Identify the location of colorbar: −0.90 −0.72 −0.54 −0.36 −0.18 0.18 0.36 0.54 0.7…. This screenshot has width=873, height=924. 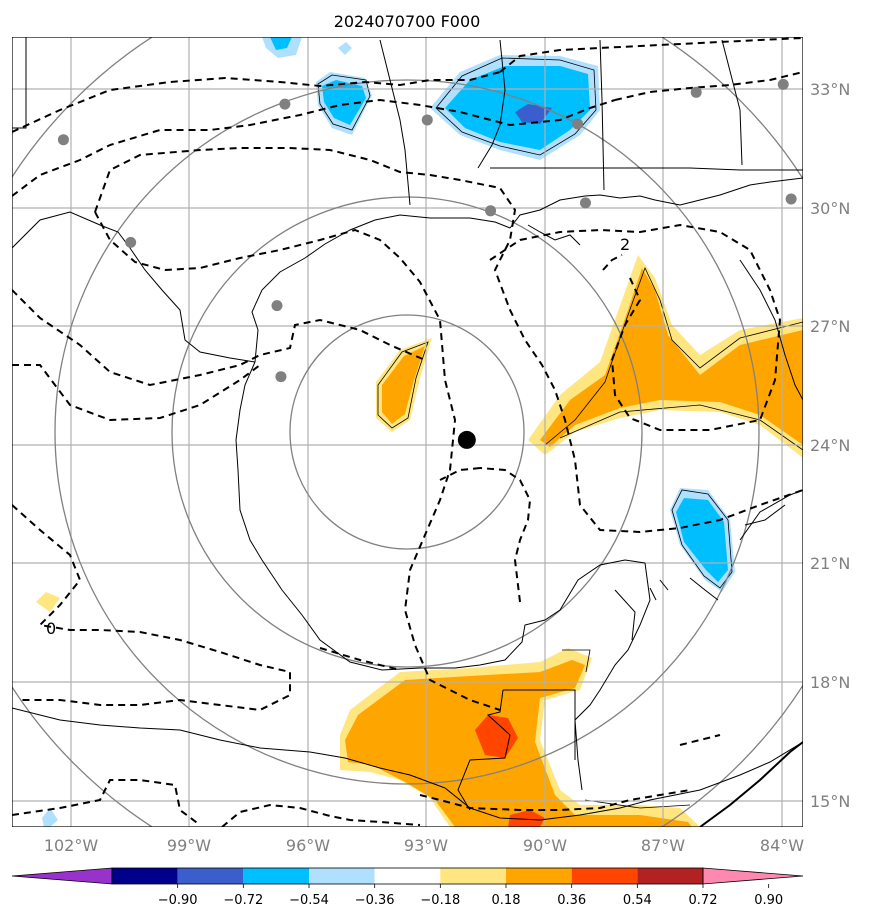
(407, 887).